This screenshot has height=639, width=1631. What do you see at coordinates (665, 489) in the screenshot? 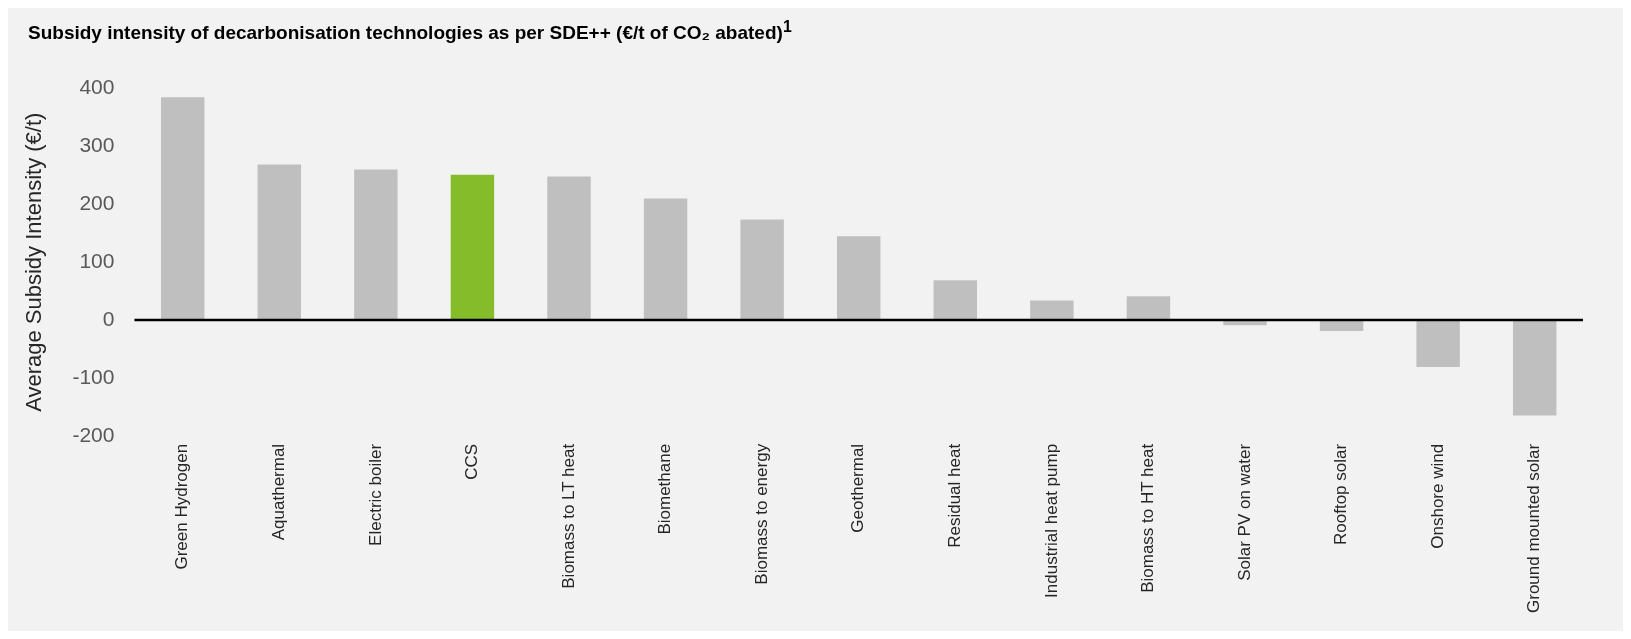
I see `x-tick-label: Biomethane` at bounding box center [665, 489].